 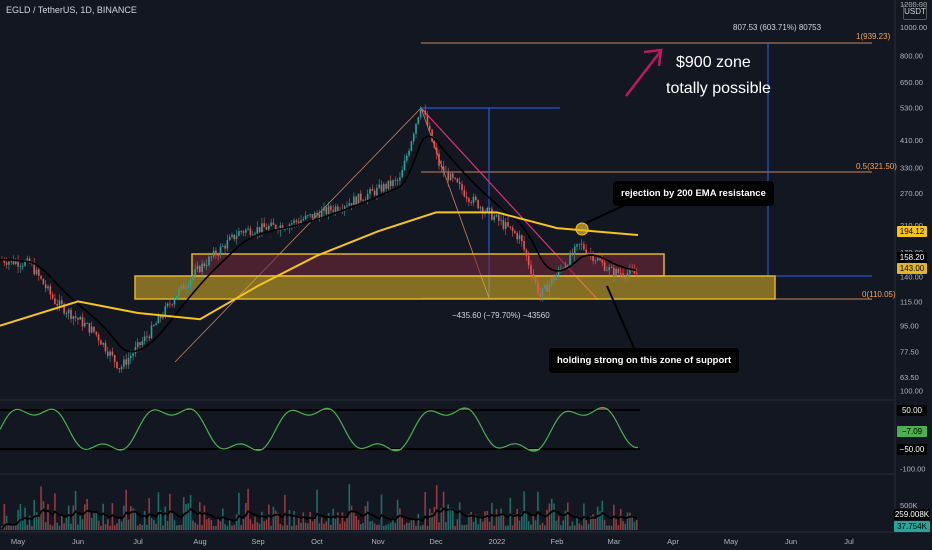 I want to click on time-tick-label: May, so click(x=731, y=541).